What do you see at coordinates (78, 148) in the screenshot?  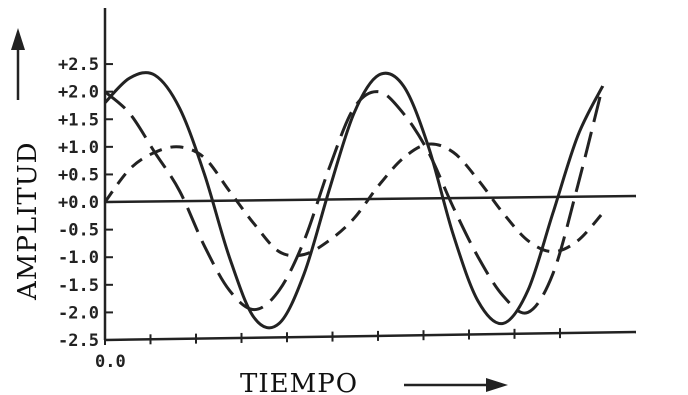 I see `y-tick-label: +1.0` at bounding box center [78, 148].